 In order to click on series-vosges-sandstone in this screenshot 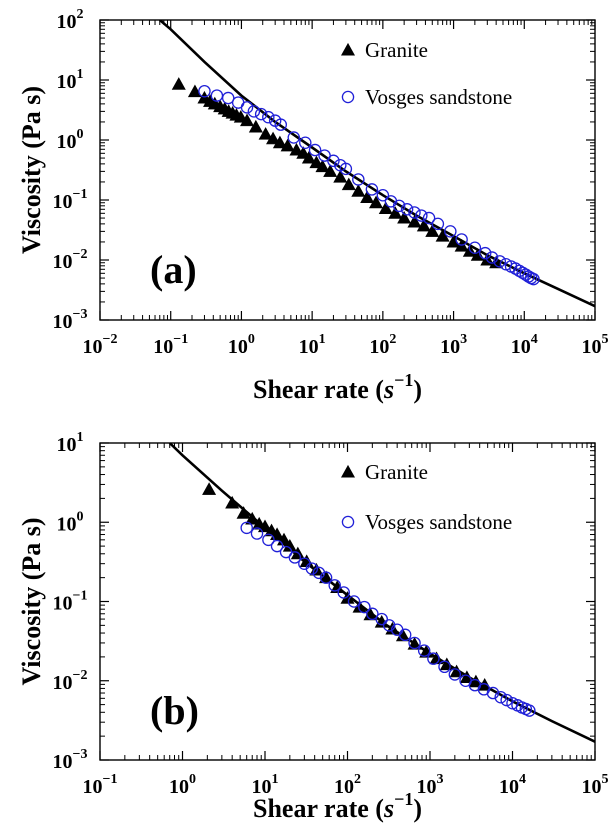, I will do `click(388, 619)`.